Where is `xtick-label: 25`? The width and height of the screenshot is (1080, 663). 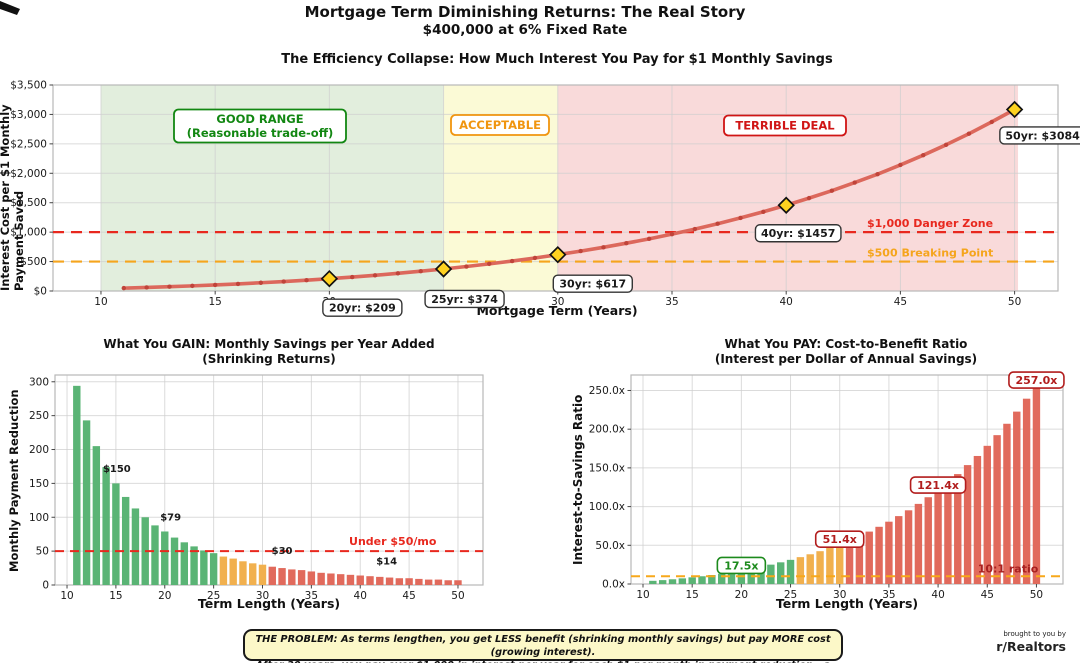 xtick-label: 25 is located at coordinates (213, 596).